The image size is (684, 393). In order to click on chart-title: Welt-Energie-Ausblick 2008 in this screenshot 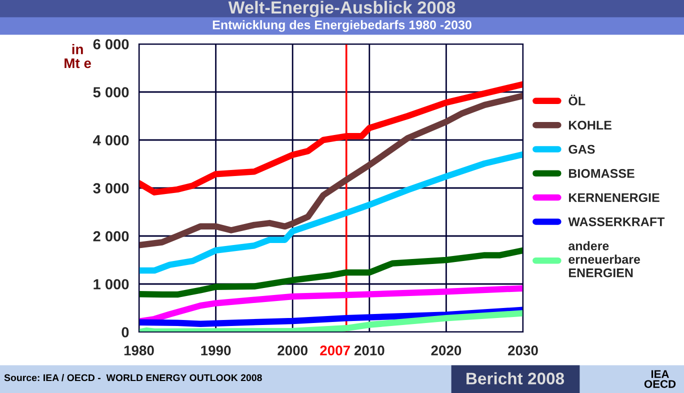, I will do `click(342, 9)`.